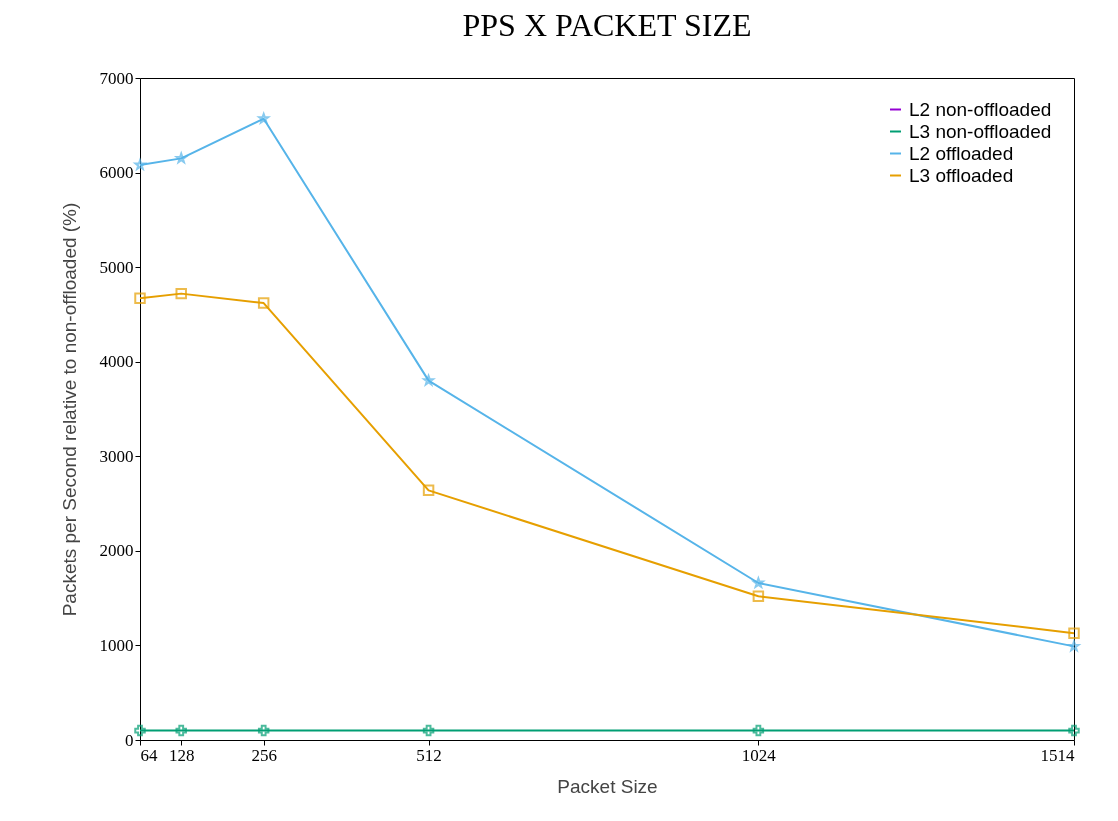 This screenshot has width=1118, height=821. Describe the element at coordinates (607, 25) in the screenshot. I see `chart-title: PPS X PACKET SIZE` at that location.